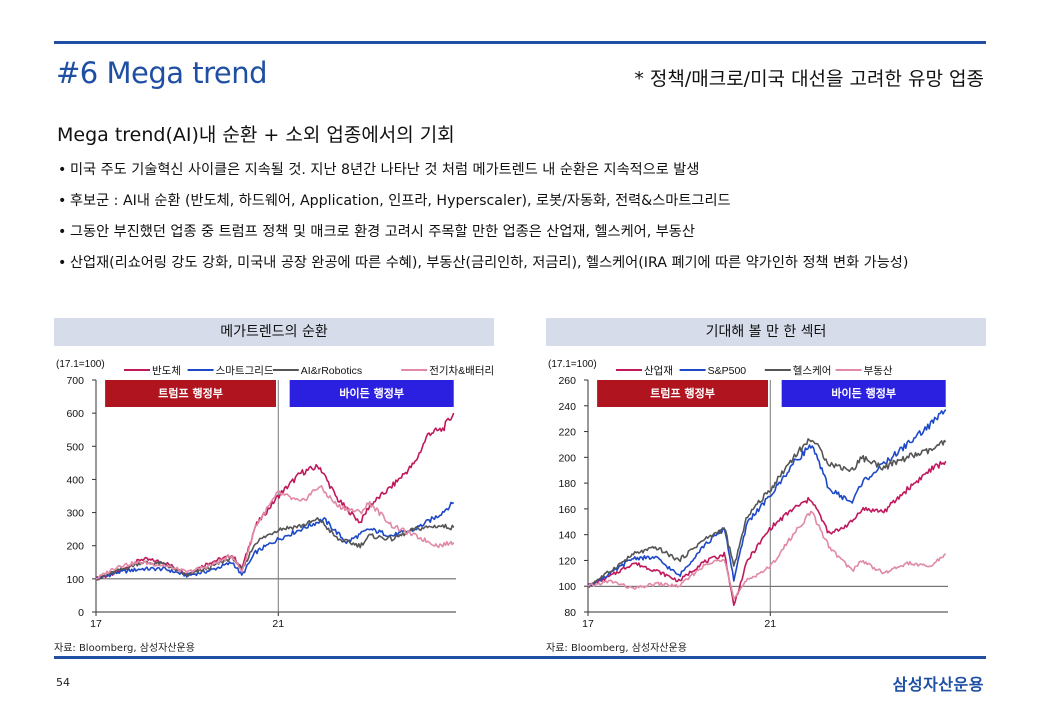 The image size is (1040, 720). Describe the element at coordinates (245, 371) in the screenshot. I see `legend-label: 스마트그리드` at that location.